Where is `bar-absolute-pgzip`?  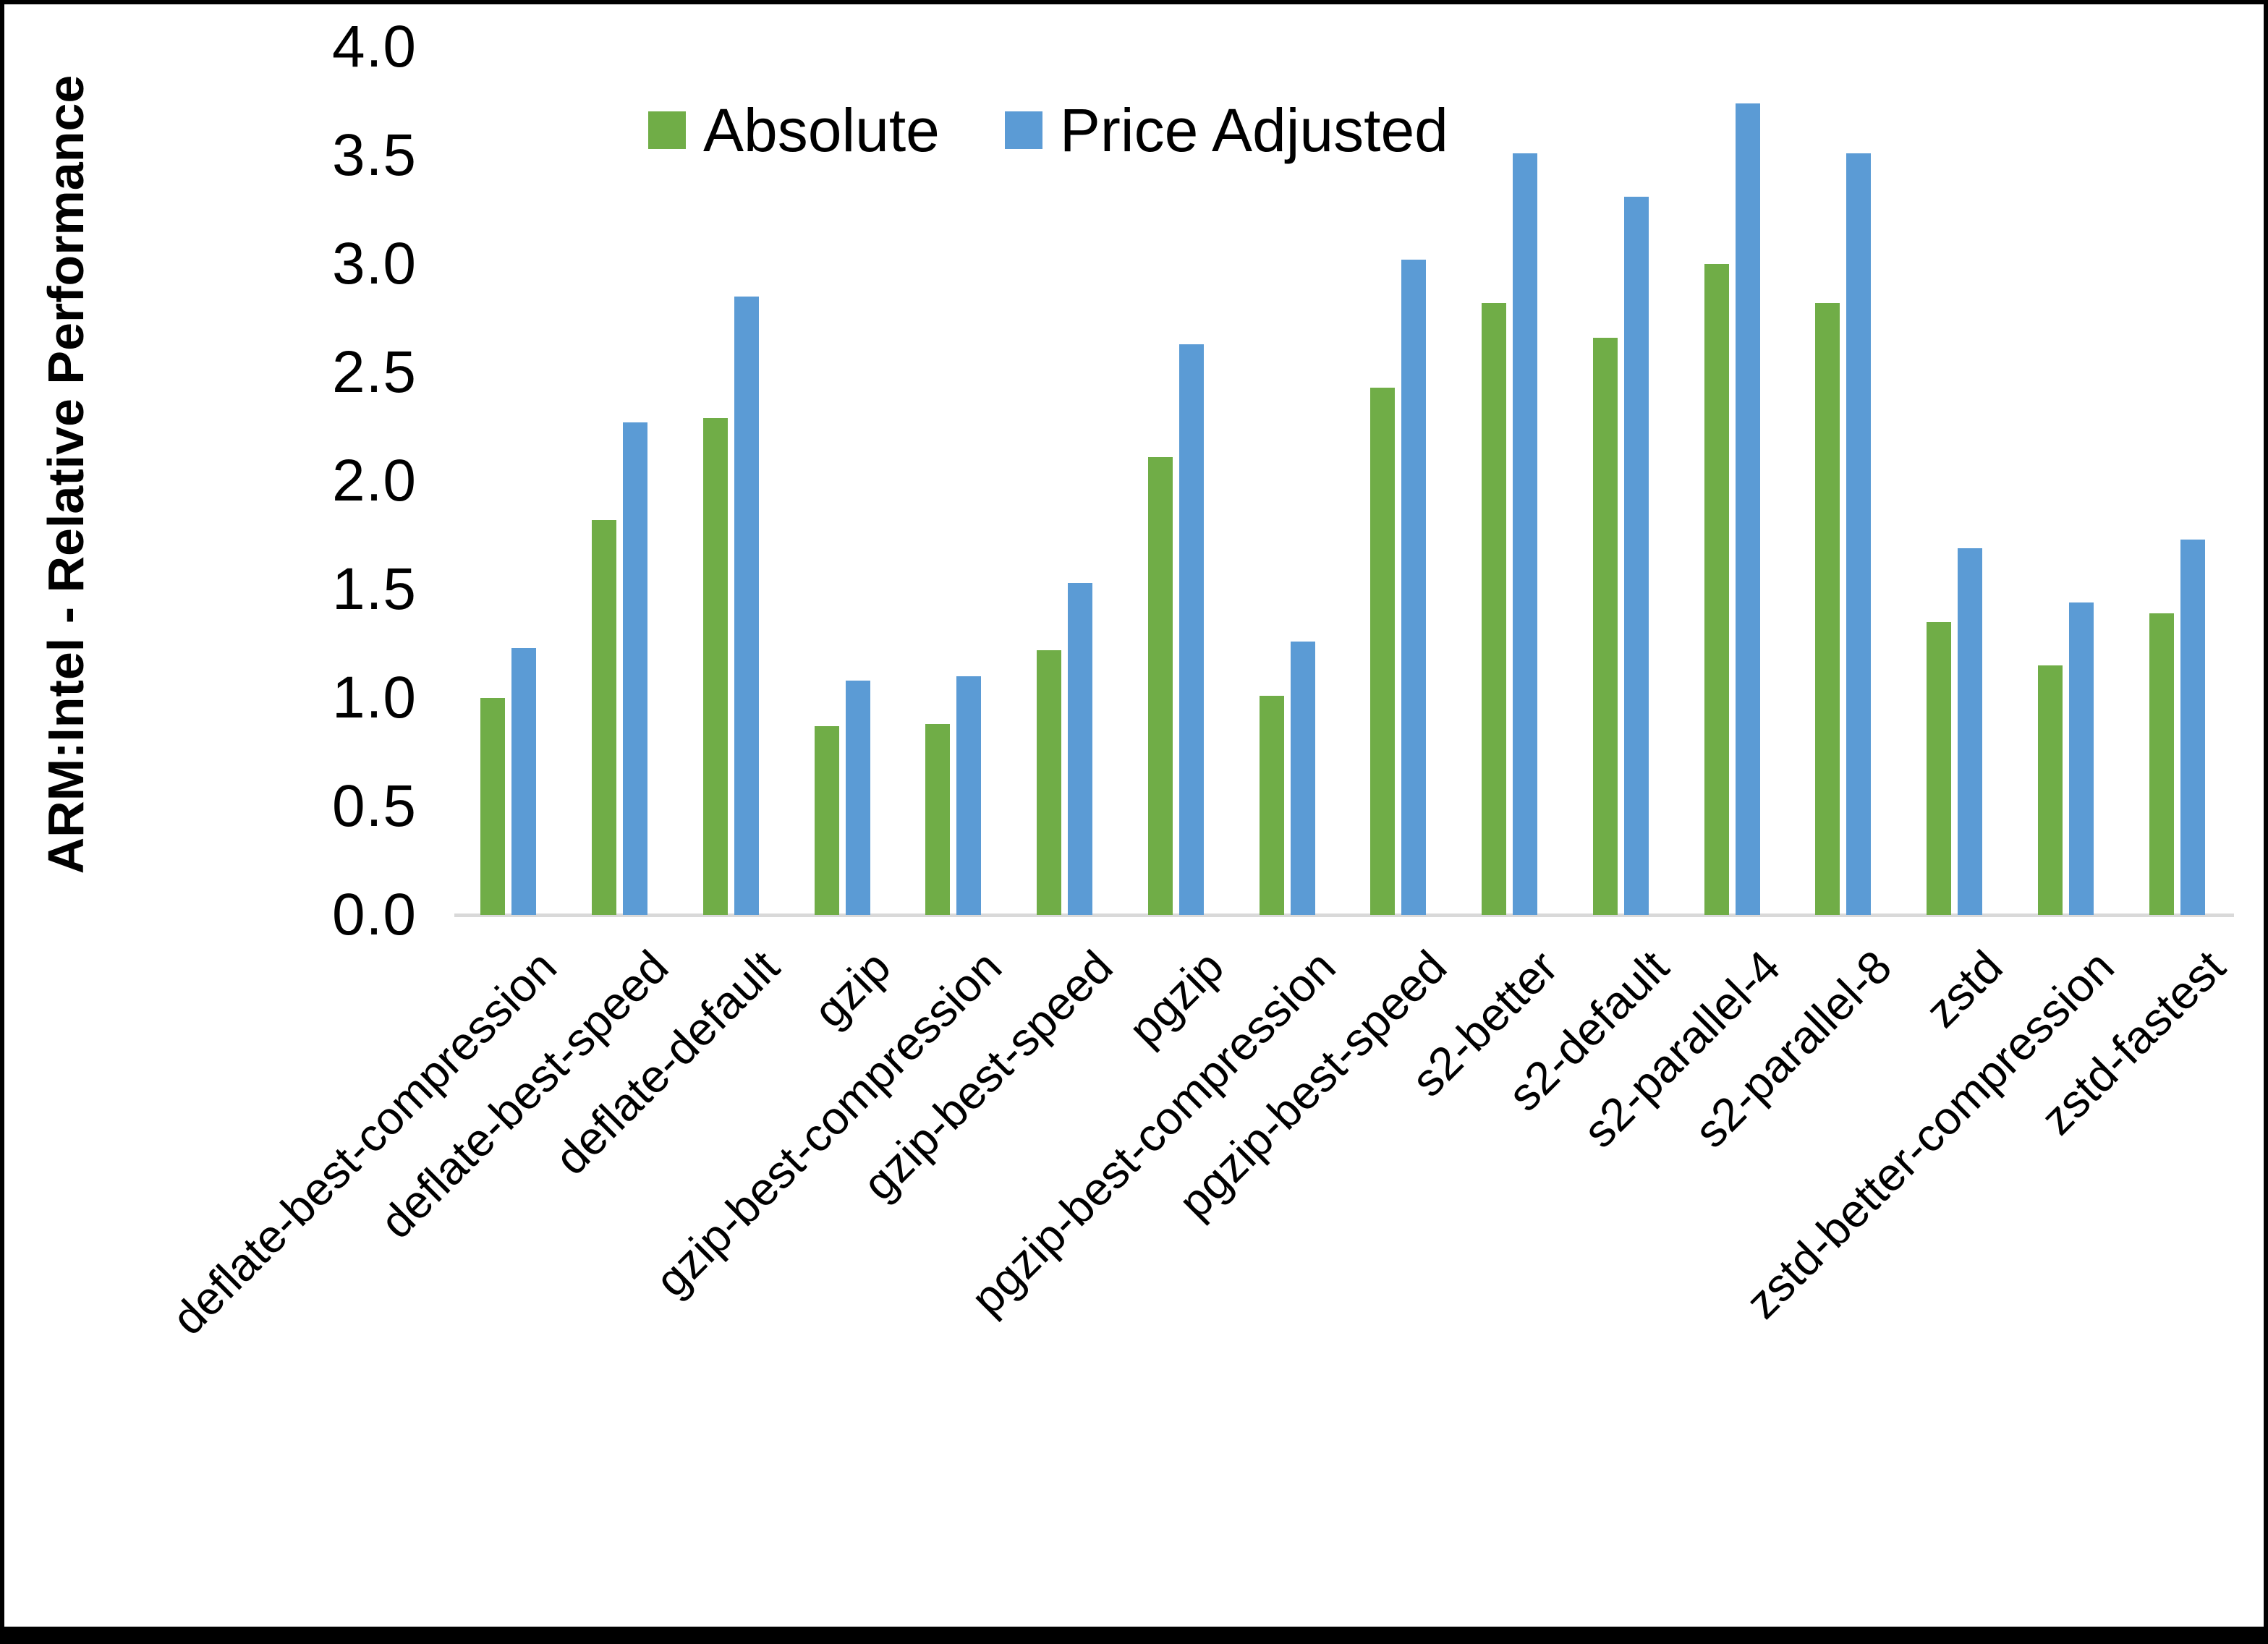
bar-absolute-pgzip is located at coordinates (1160, 686).